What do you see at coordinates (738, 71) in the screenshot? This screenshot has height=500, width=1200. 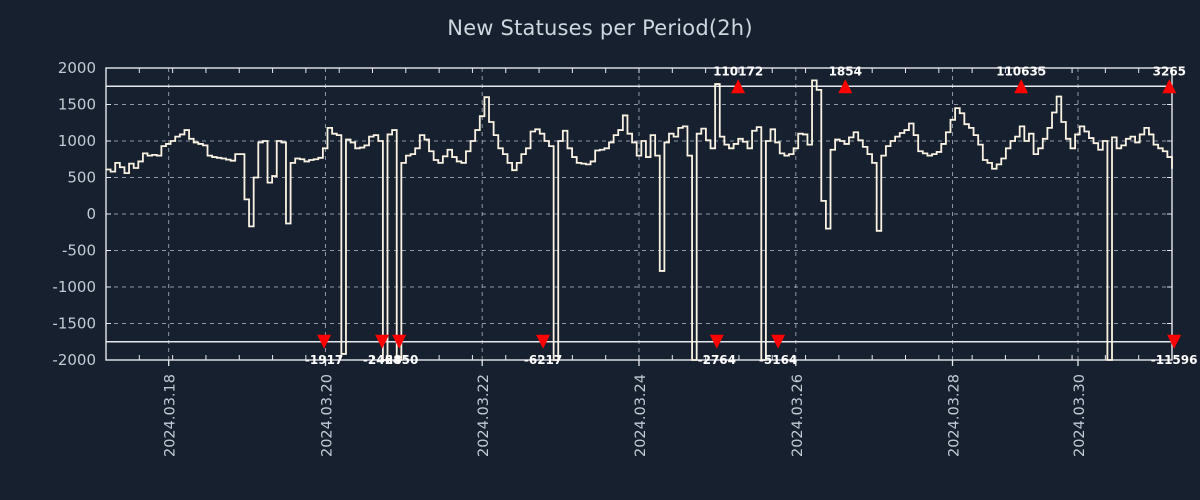 I see `annotation-value-label: 110172` at bounding box center [738, 71].